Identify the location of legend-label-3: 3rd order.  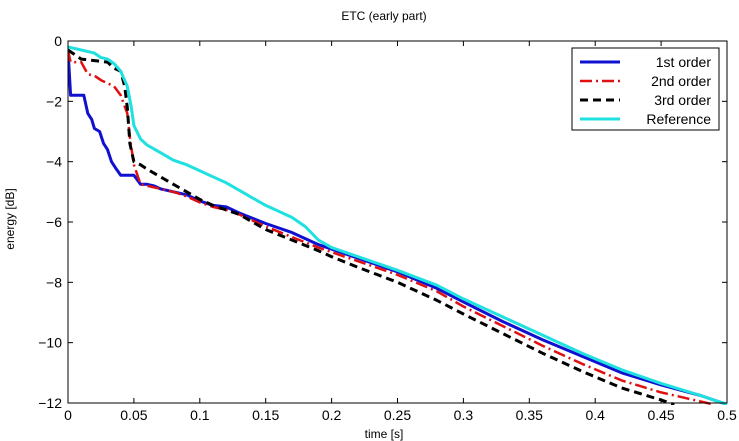
(682, 100).